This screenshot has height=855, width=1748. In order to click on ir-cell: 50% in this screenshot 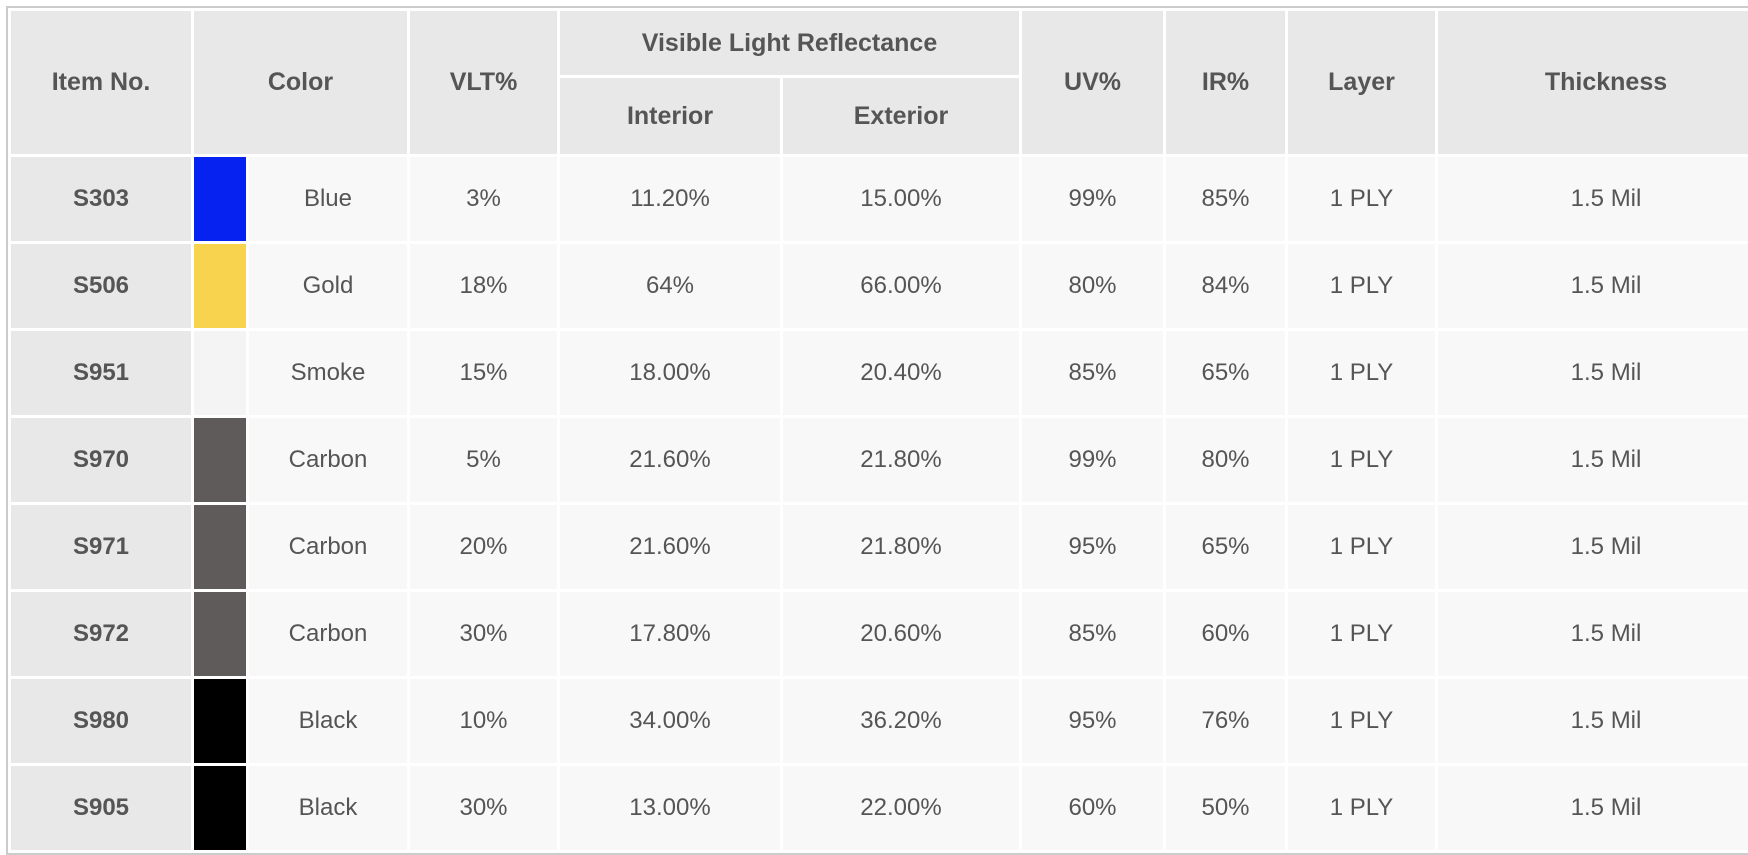, I will do `click(1225, 808)`.